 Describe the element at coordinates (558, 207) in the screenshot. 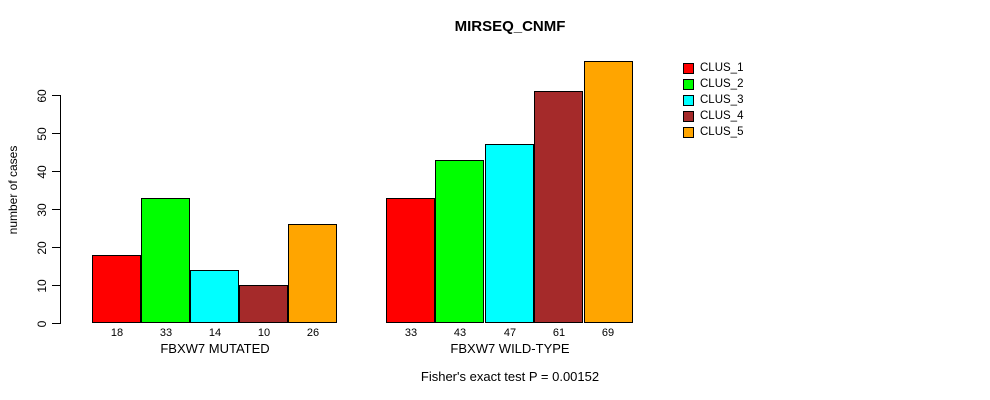

I see `bar-clus_4-wildtype` at that location.